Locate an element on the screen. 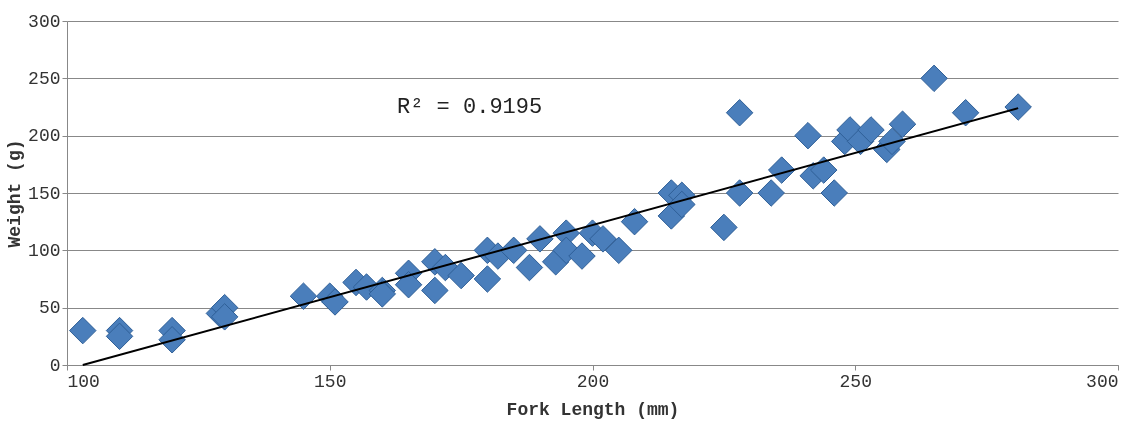  y-tick-label: 150 is located at coordinates (44, 193).